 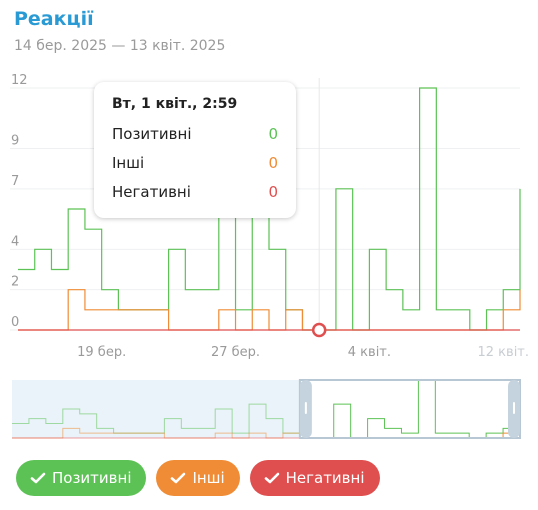 I want to click on y-tick-label: 4, so click(x=15, y=241).